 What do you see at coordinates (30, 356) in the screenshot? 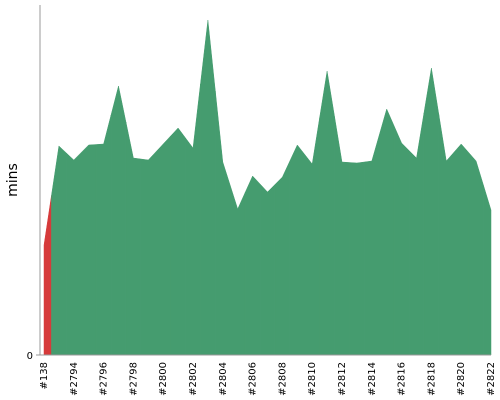
I see `y-tick-label: 0` at bounding box center [30, 356].